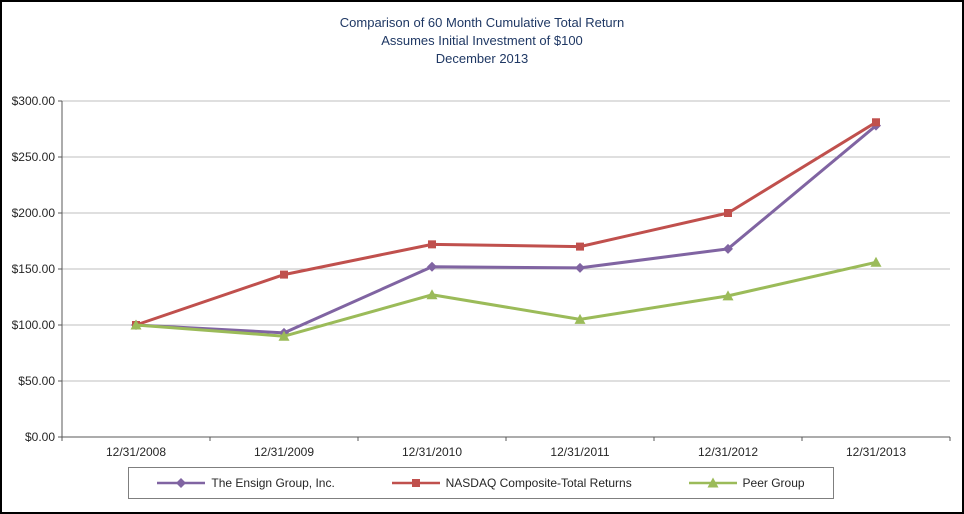  Describe the element at coordinates (506, 299) in the screenshot. I see `series-line` at that location.